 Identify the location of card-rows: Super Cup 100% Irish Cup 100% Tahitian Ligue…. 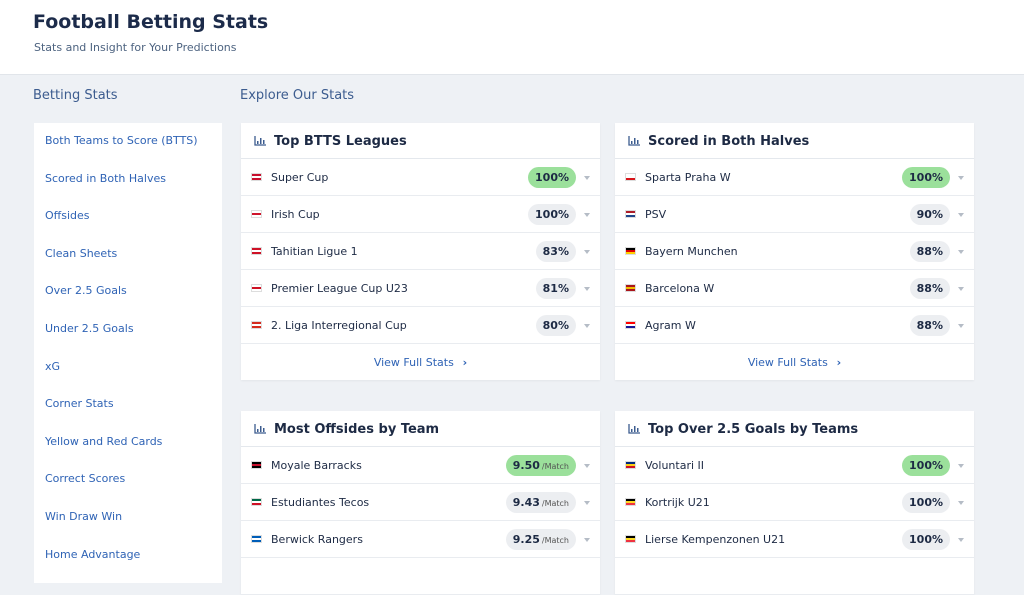
(420, 251).